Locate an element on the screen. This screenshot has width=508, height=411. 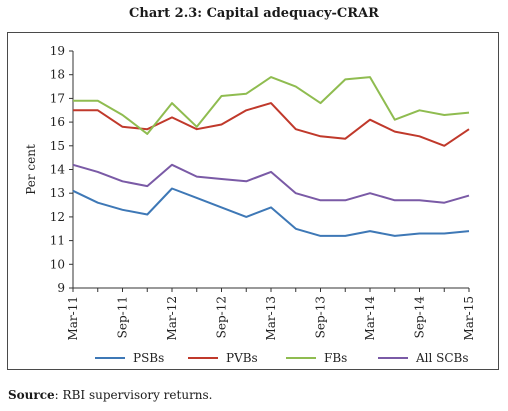
y-tick-label: 14 is located at coordinates (58, 170).